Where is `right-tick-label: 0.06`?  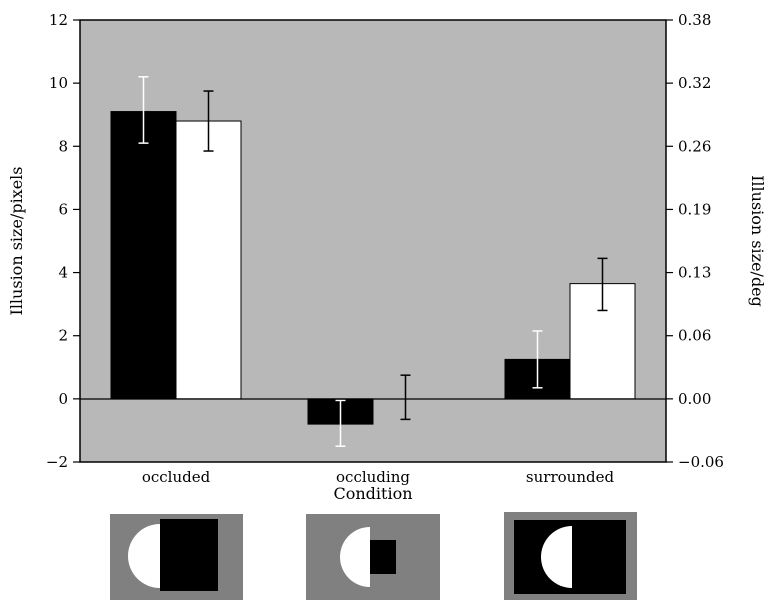
right-tick-label: 0.06 is located at coordinates (694, 336).